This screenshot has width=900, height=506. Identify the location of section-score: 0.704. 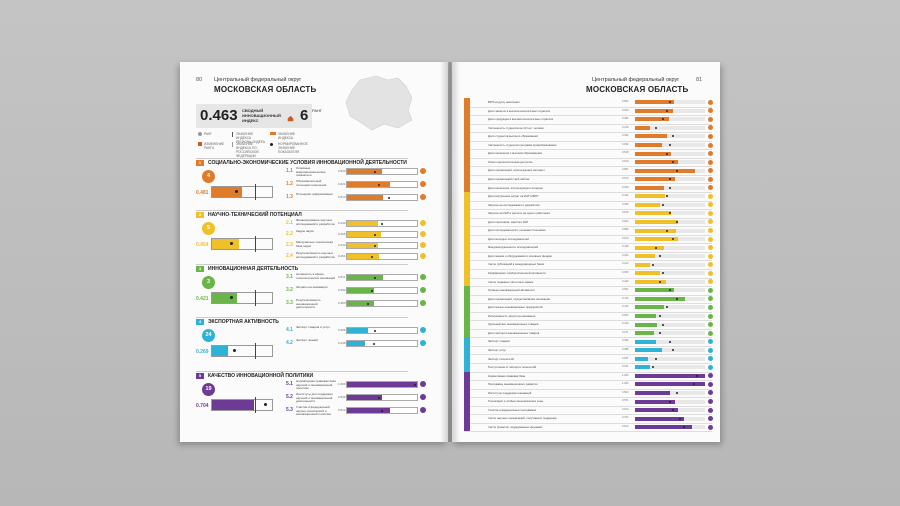
(202, 406).